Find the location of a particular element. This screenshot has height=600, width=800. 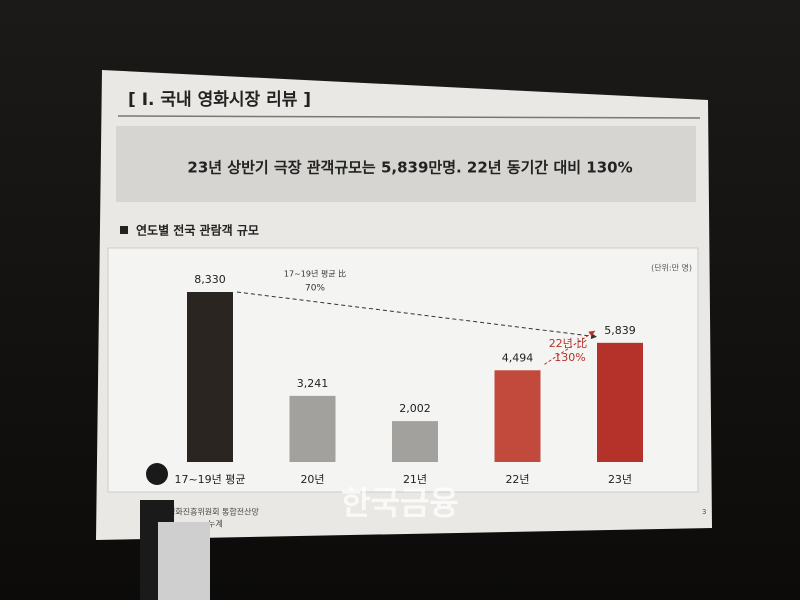

bullet is located at coordinates (124, 230).